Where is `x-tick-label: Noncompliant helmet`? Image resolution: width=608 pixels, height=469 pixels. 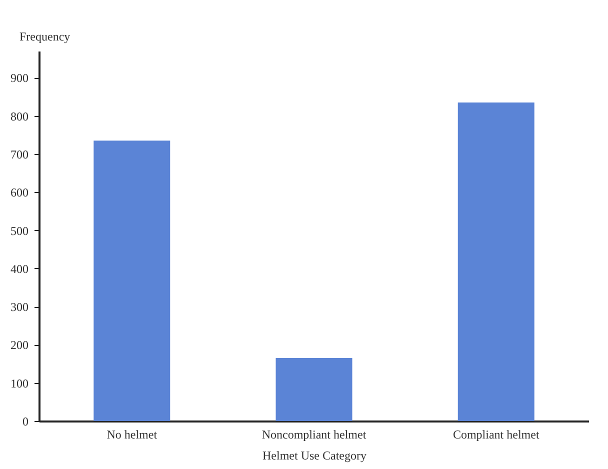 x-tick-label: Noncompliant helmet is located at coordinates (314, 435).